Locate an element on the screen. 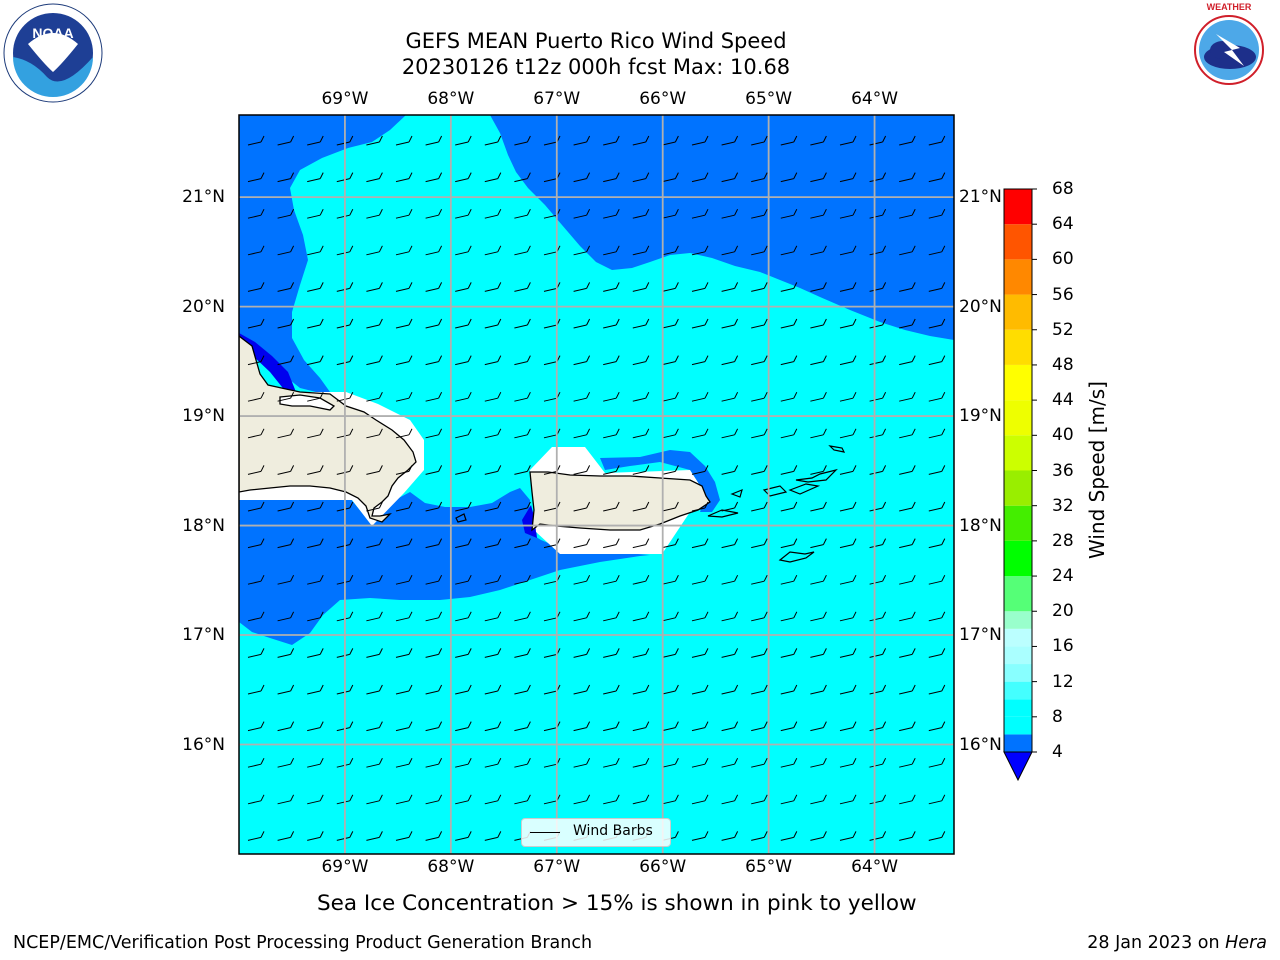  lon-label-bottom: 69°W is located at coordinates (345, 867).